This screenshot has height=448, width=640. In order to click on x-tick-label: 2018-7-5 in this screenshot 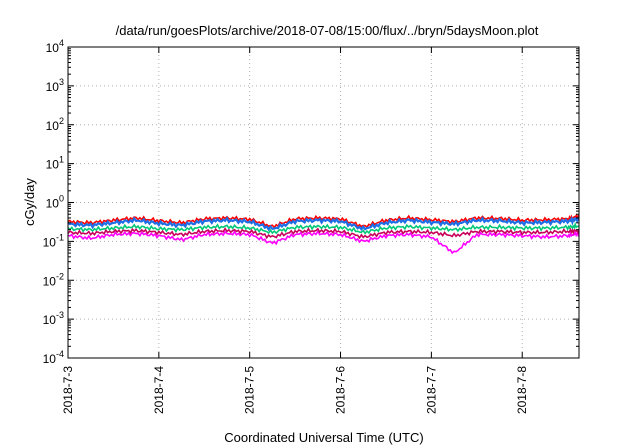, I will do `click(250, 390)`.